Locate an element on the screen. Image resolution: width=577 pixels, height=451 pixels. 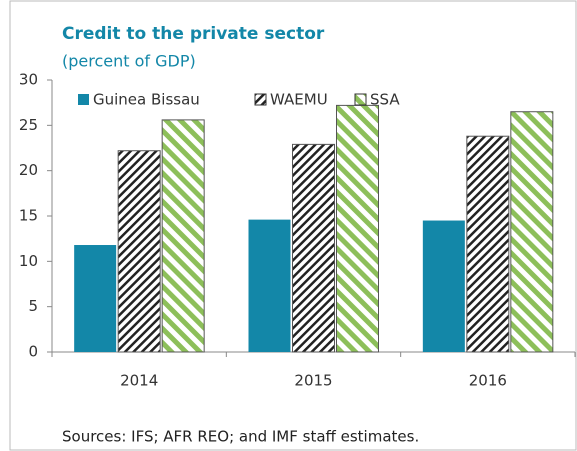
legend-label: SSA is located at coordinates (385, 100).